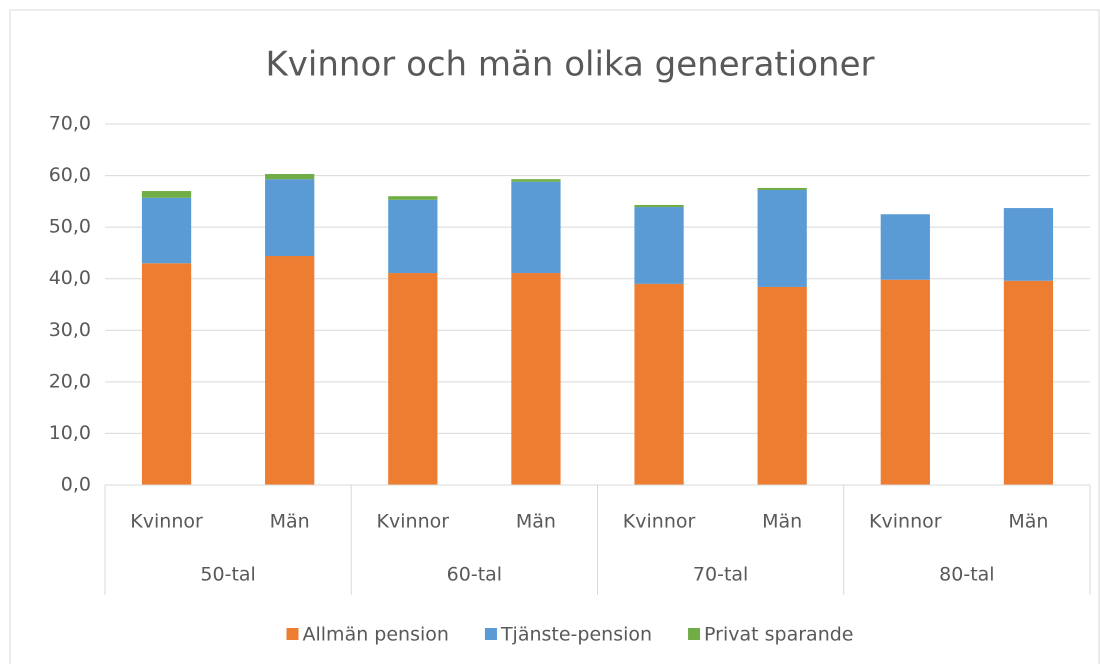 The height and width of the screenshot is (664, 1100). What do you see at coordinates (570, 65) in the screenshot?
I see `chart-title: Kvinnor och män olika generationer` at bounding box center [570, 65].